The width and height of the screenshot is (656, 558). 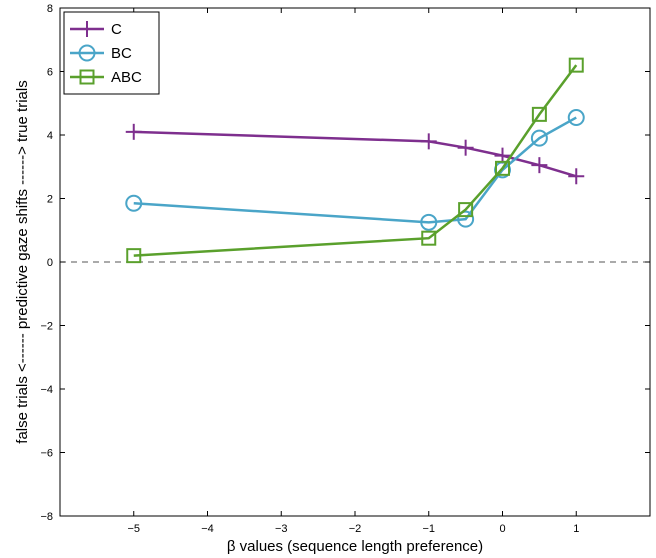 What do you see at coordinates (87, 77) in the screenshot?
I see `legend-marker-abc` at bounding box center [87, 77].